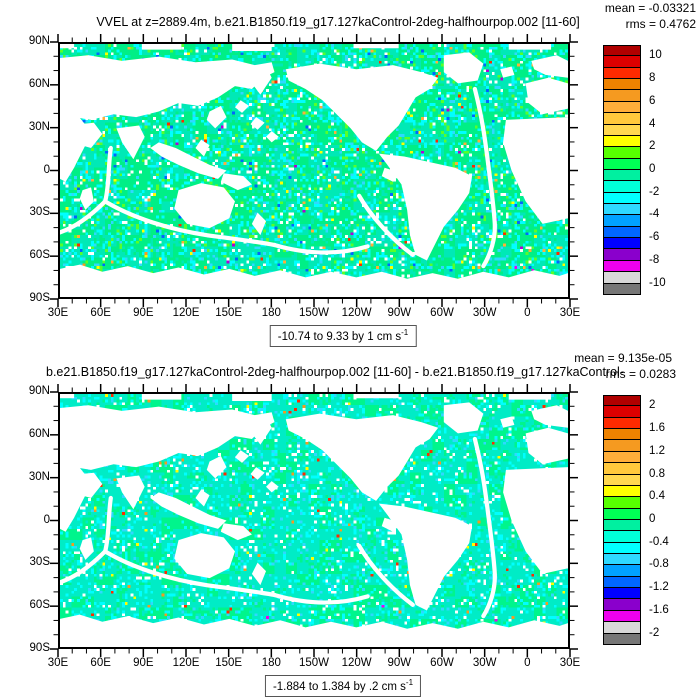  Describe the element at coordinates (654, 259) in the screenshot. I see `colorbar-tick-label: -8` at that location.